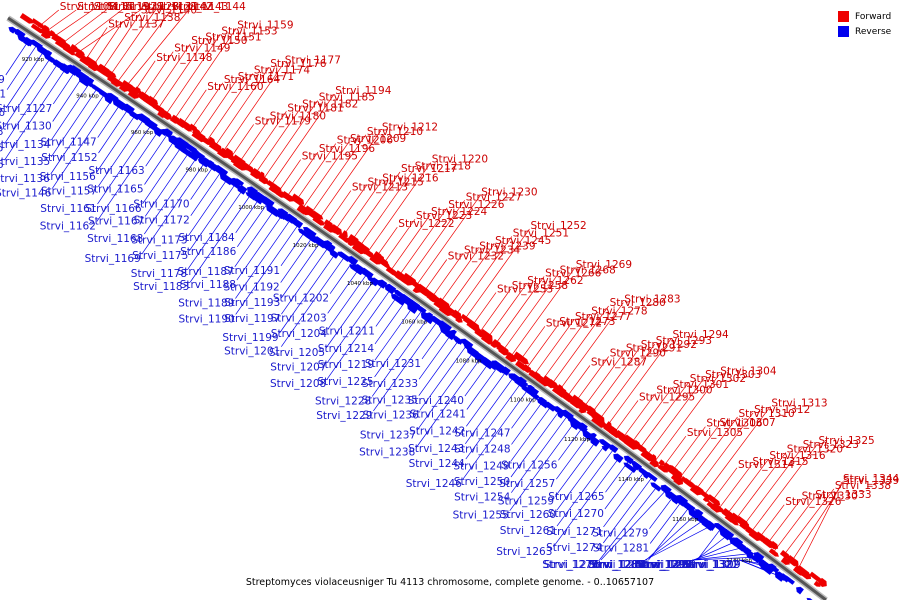 This screenshot has width=900, height=600. I want to click on forward-gene-label: Strvi_1304, so click(748, 371).